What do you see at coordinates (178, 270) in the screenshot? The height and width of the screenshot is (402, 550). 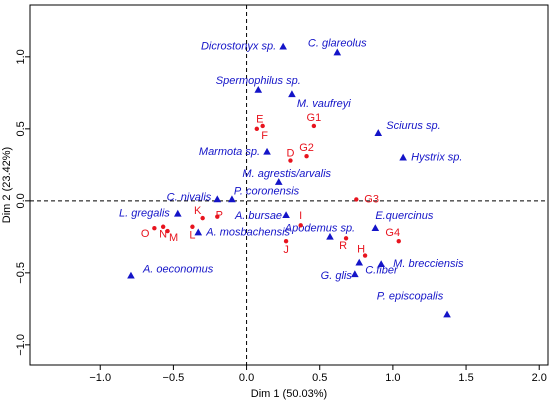 I see `point-label: A. oeconomus` at bounding box center [178, 270].